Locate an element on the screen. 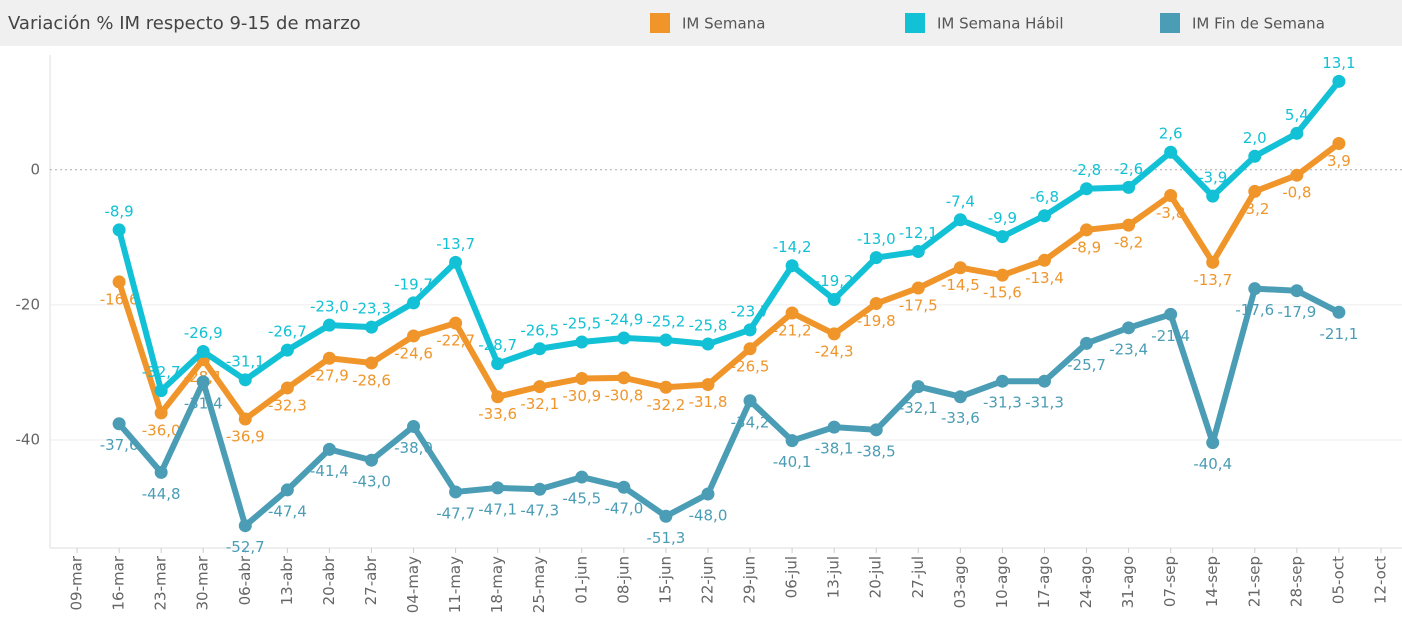 The width and height of the screenshot is (1402, 630). x-tick-label: 27-abr is located at coordinates (371, 580).